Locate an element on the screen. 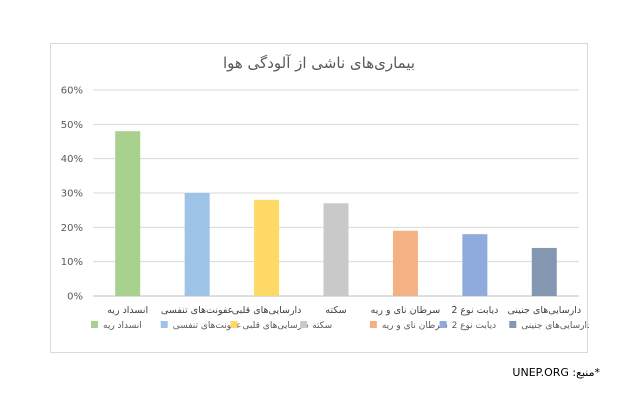 Image resolution: width=640 pixels, height=405 pixels. category-label: دارسایی‌های قلبی is located at coordinates (267, 310).